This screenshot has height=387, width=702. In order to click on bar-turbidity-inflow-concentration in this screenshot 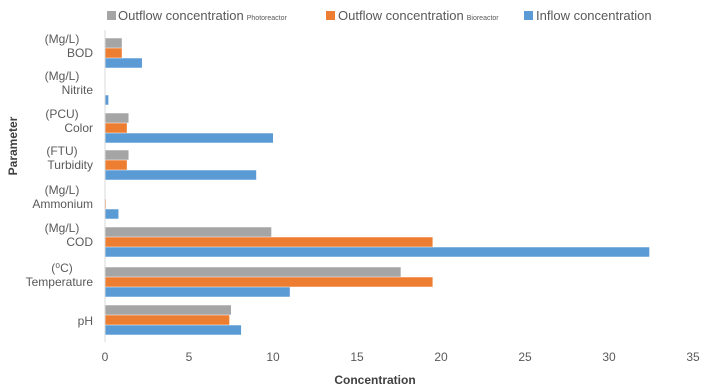, I will do `click(181, 175)`.